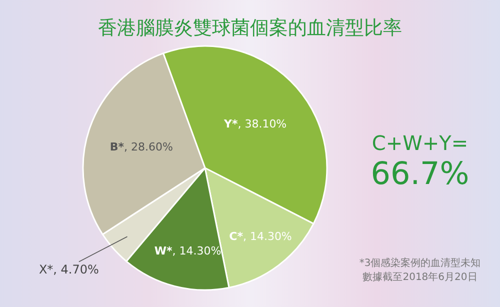 The width and height of the screenshot is (500, 307). Describe the element at coordinates (250, 28) in the screenshot. I see `chart-title: 香港腦膜炎雙球菌個案的血清型比率` at that location.